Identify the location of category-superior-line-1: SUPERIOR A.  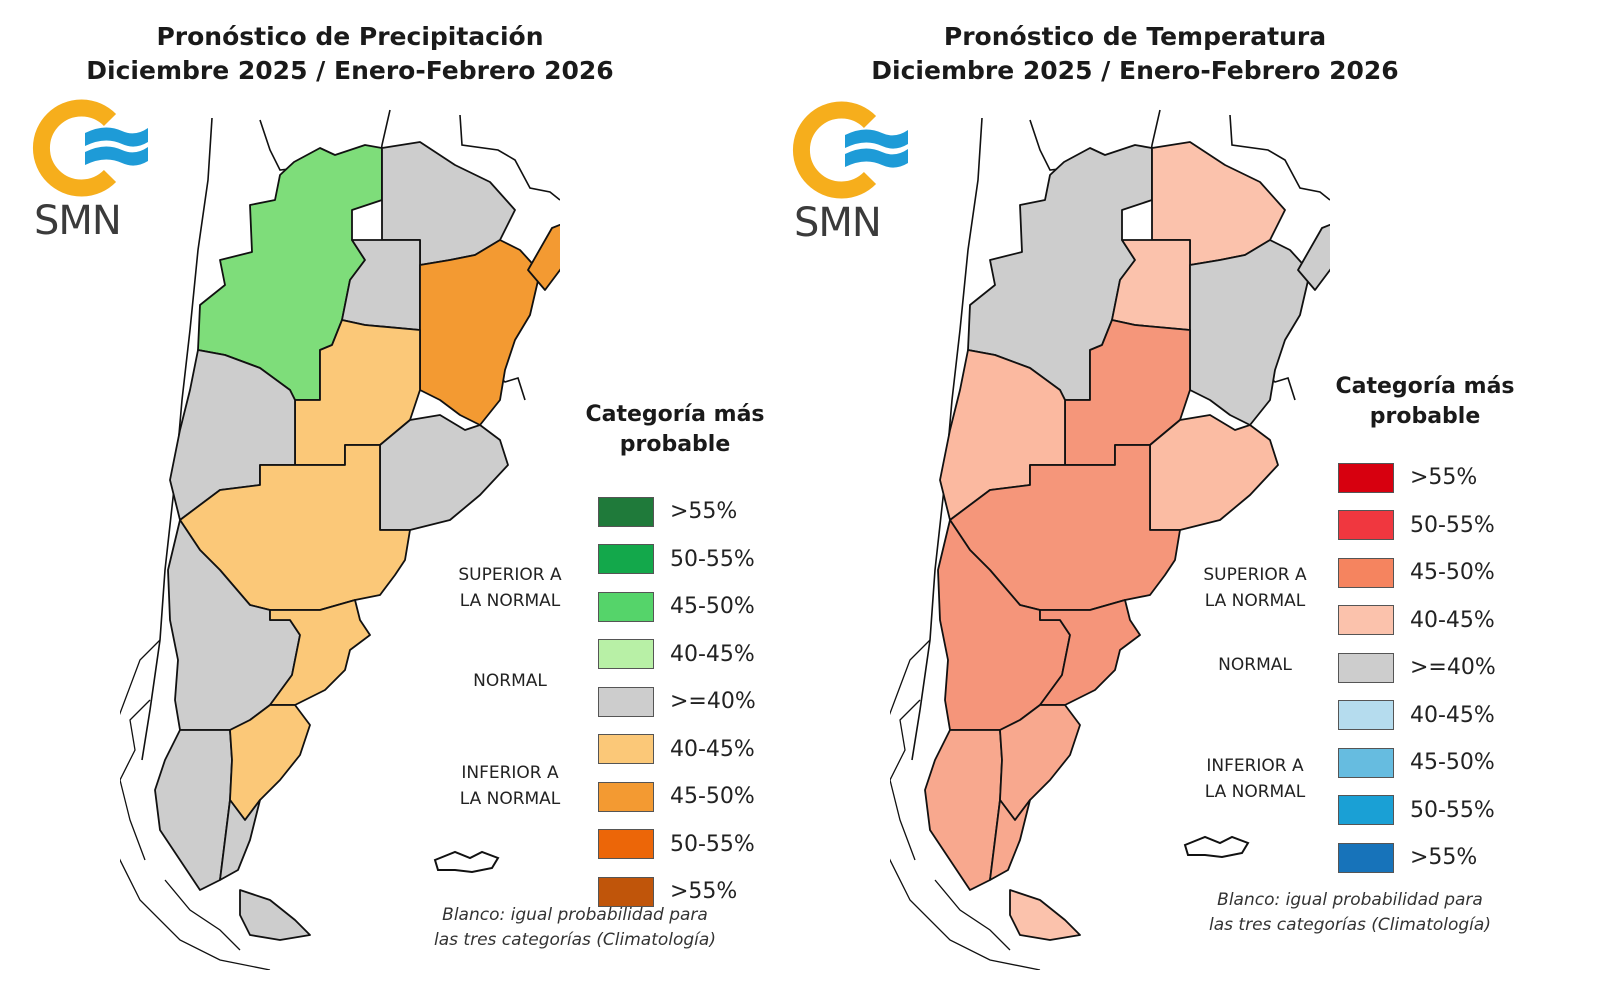
(1255, 575).